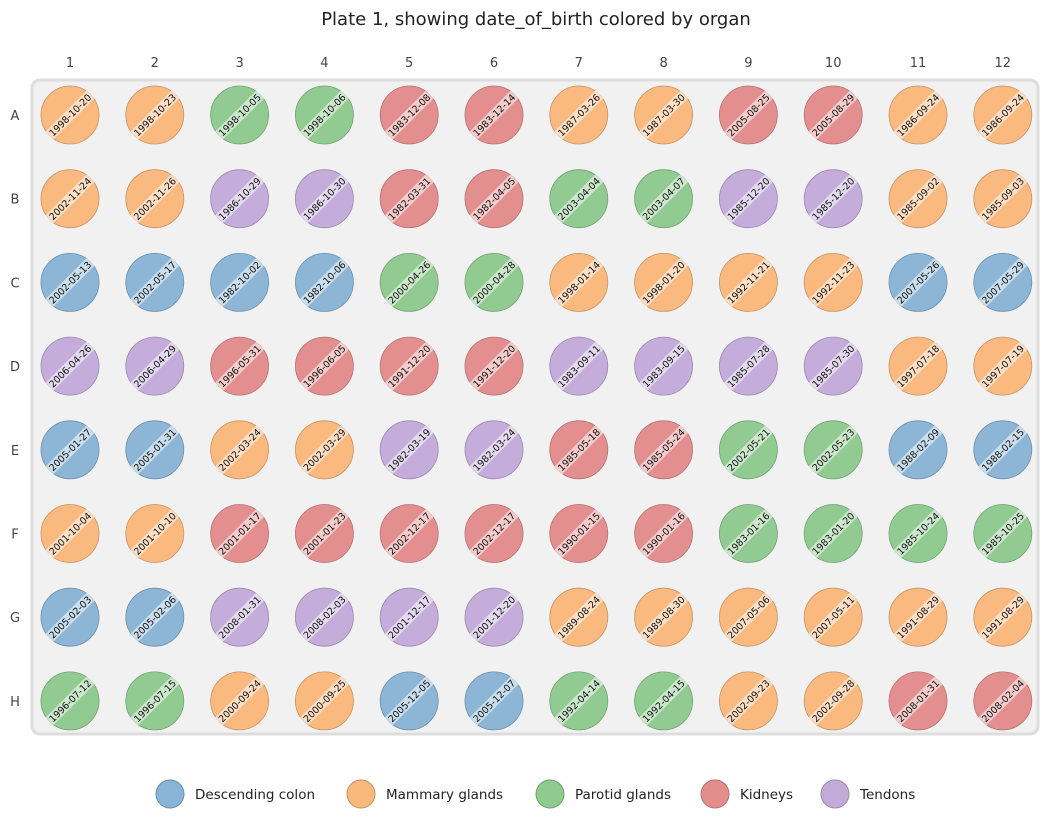 Image resolution: width=1054 pixels, height=817 pixels. I want to click on well: 1991-12-20, so click(409, 366).